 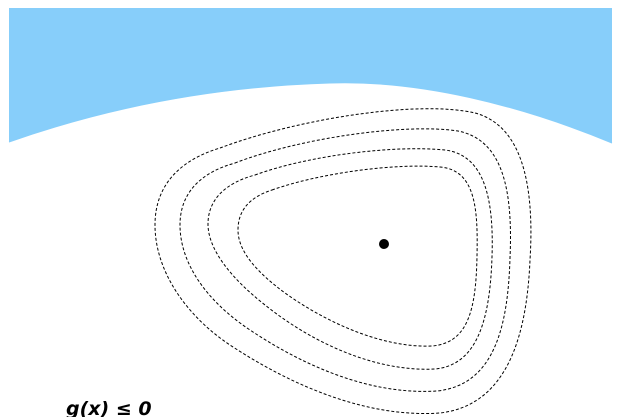 I want to click on optimum-point, so click(x=384, y=244).